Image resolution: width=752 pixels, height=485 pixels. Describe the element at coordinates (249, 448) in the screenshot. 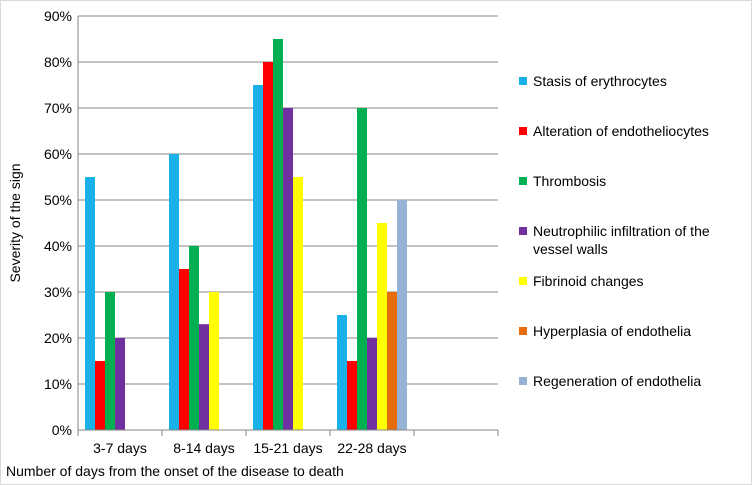

I see `x-tick-labels: 3-7 days 8-14 days 15-21 days 22-28 days` at that location.